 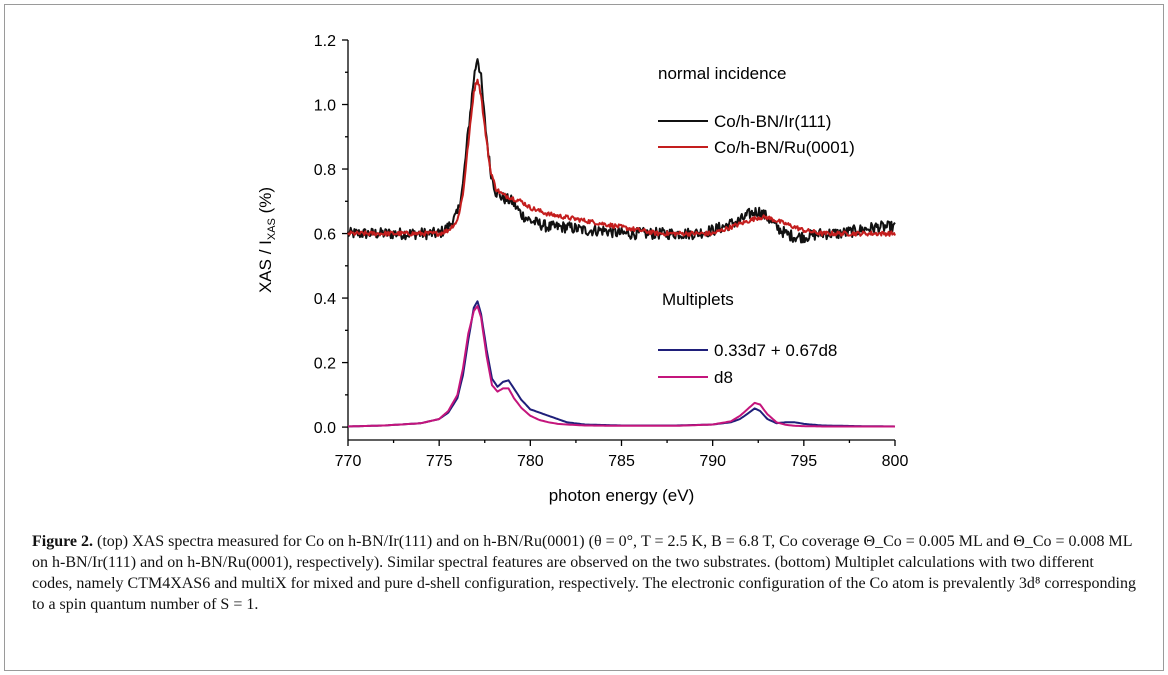 I want to click on legend-label-0: Co/h-BN/Ir(111), so click(x=772, y=121).